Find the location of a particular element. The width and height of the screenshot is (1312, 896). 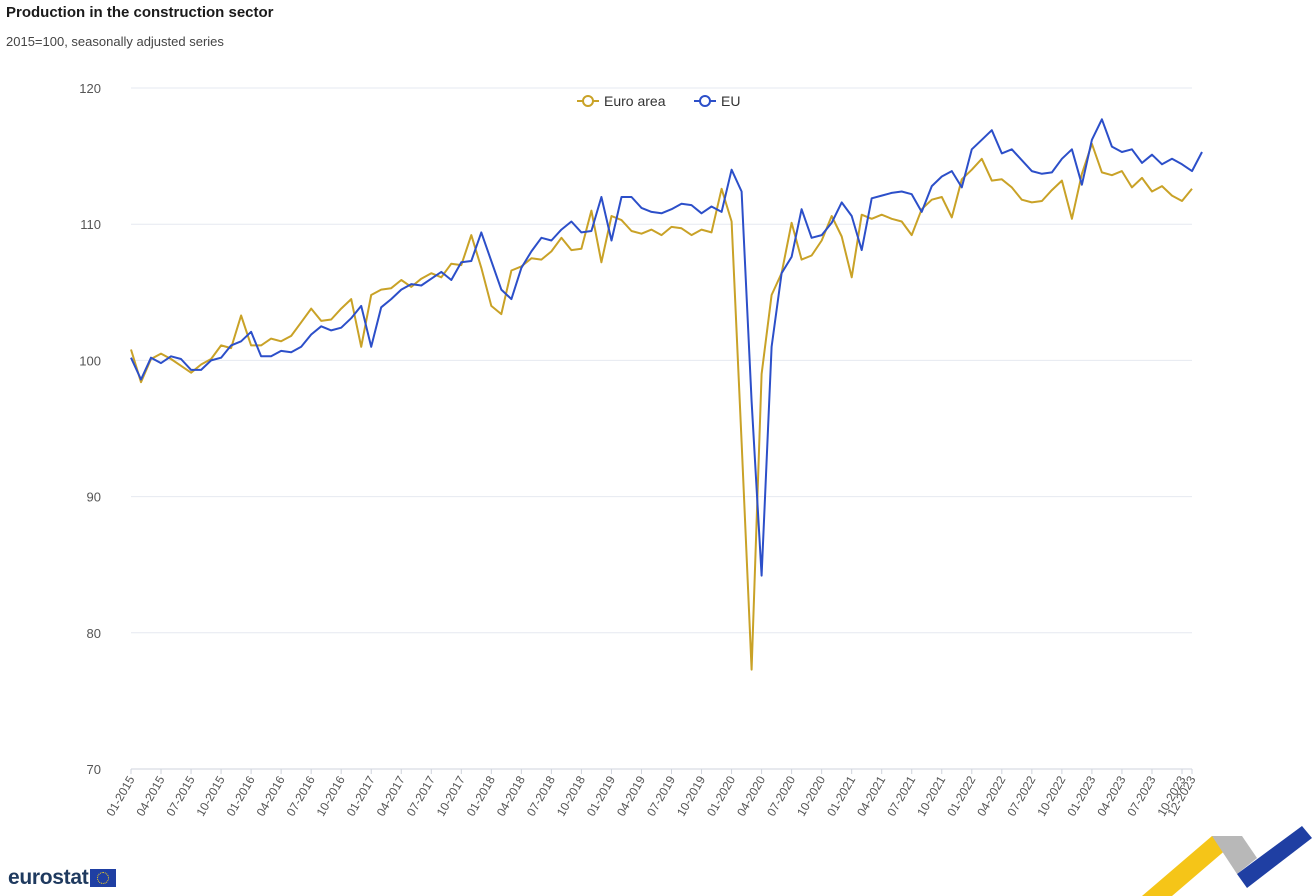

y-tick-label: 90 is located at coordinates (94, 497).